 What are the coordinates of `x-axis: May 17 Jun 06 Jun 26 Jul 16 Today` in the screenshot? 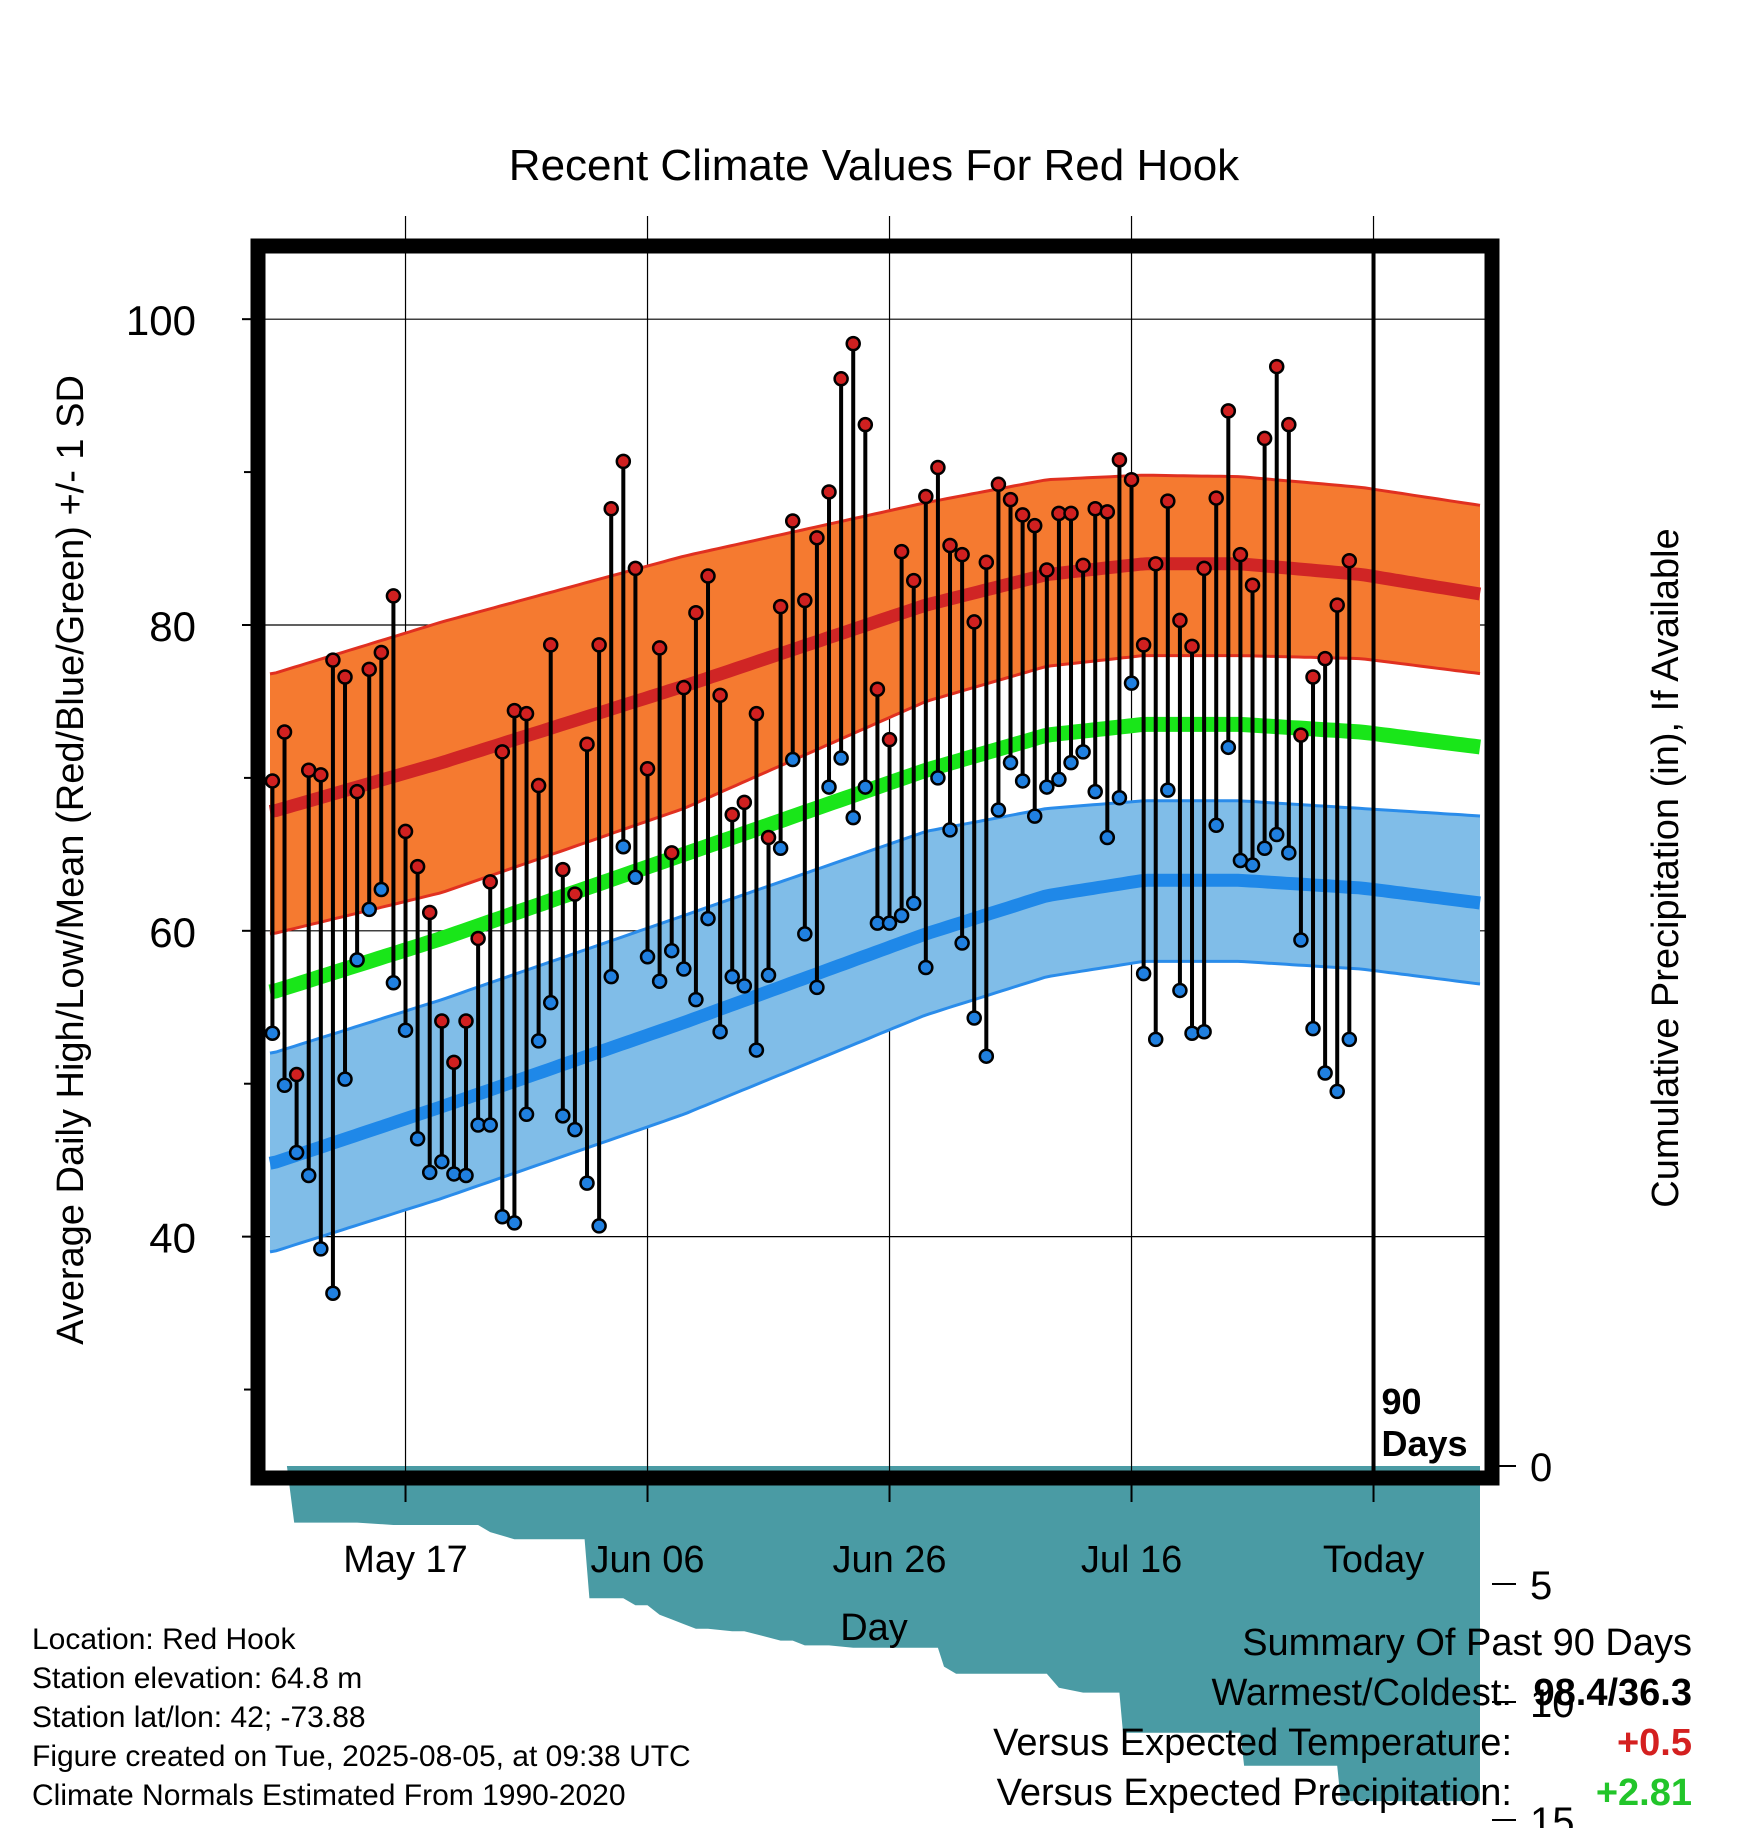 It's located at (883, 1529).